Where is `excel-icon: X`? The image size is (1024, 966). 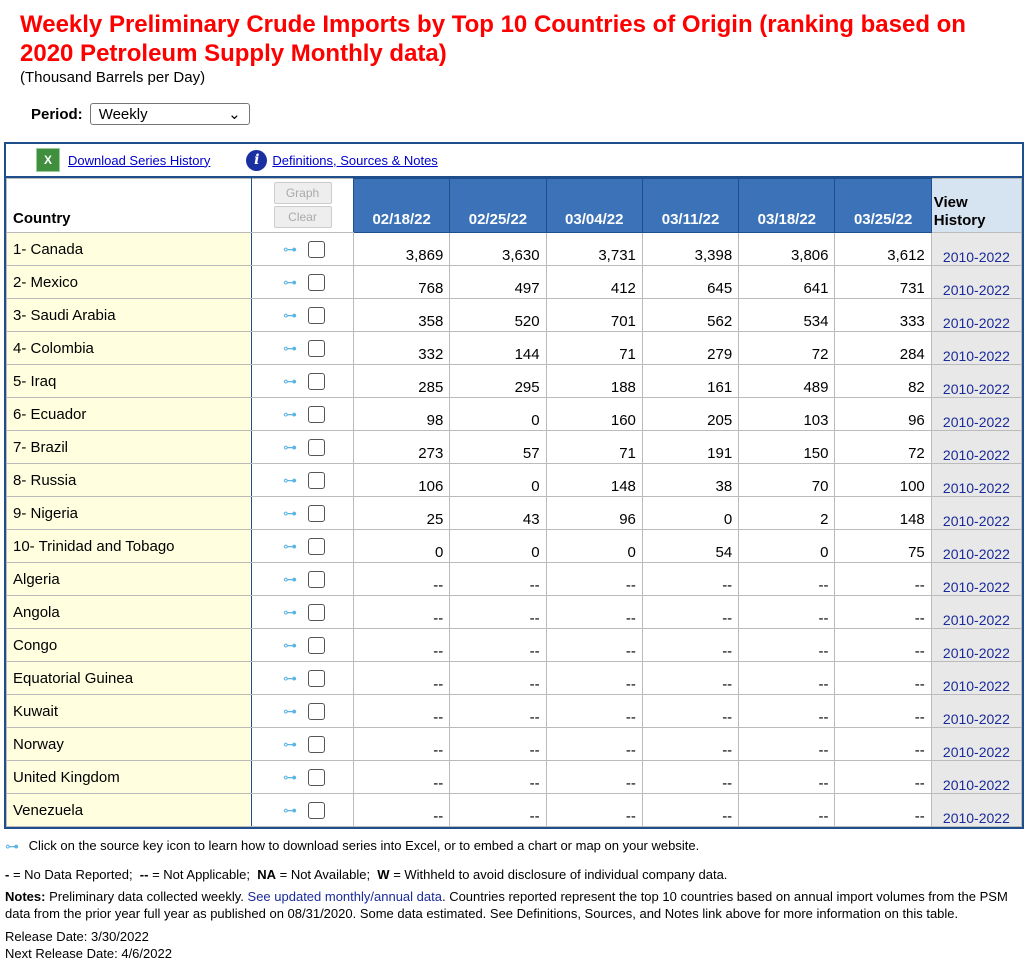
excel-icon: X is located at coordinates (48, 160).